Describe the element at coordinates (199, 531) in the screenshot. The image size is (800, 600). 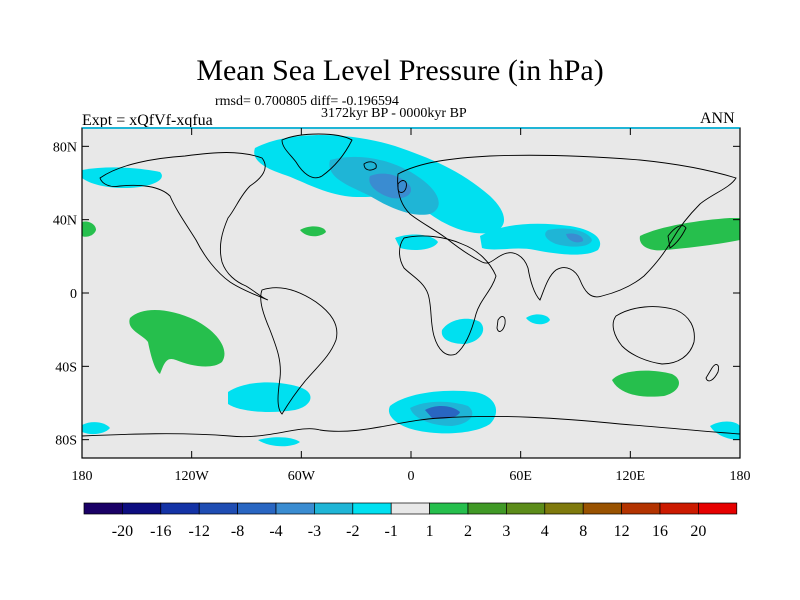
I see `colorbar-label: -12` at that location.